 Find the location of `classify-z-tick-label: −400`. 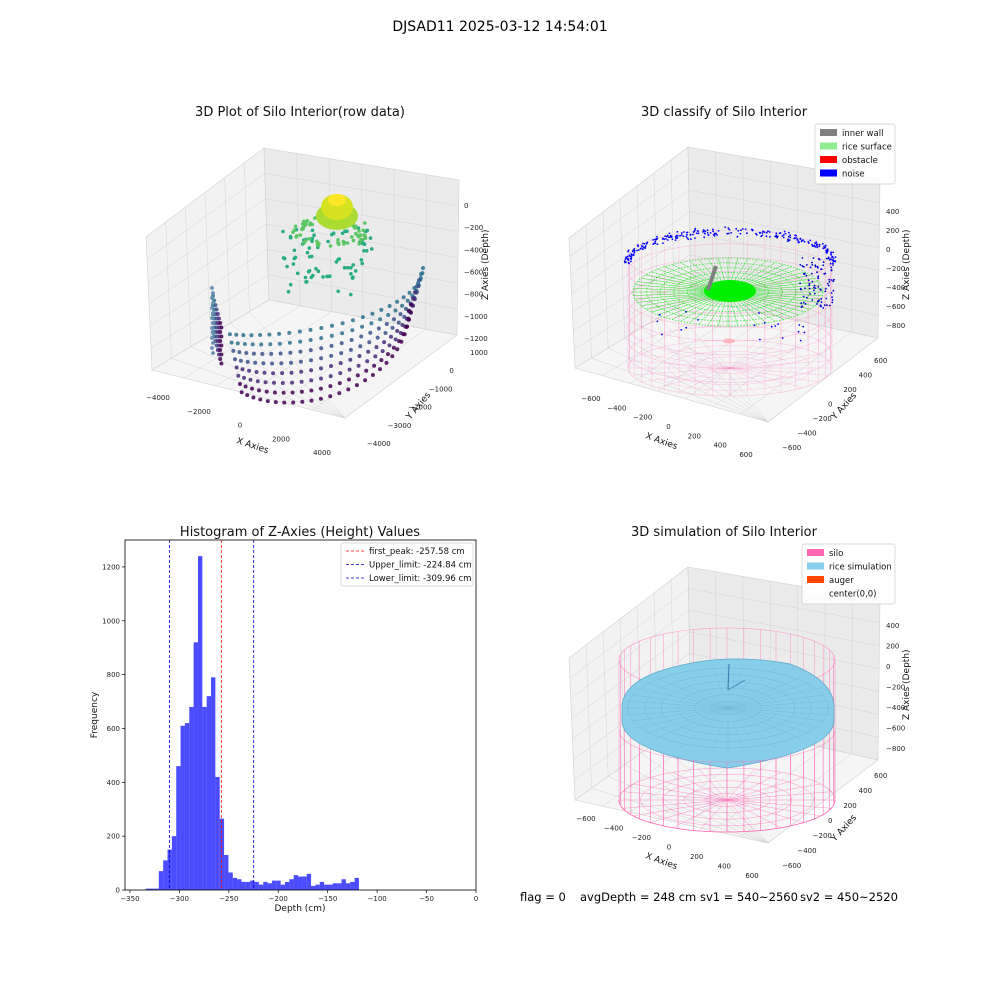

classify-z-tick-label: −400 is located at coordinates (895, 288).